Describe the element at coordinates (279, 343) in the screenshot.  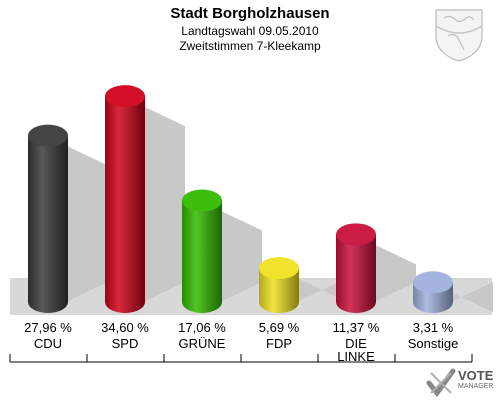
I see `category-label: FDP` at that location.